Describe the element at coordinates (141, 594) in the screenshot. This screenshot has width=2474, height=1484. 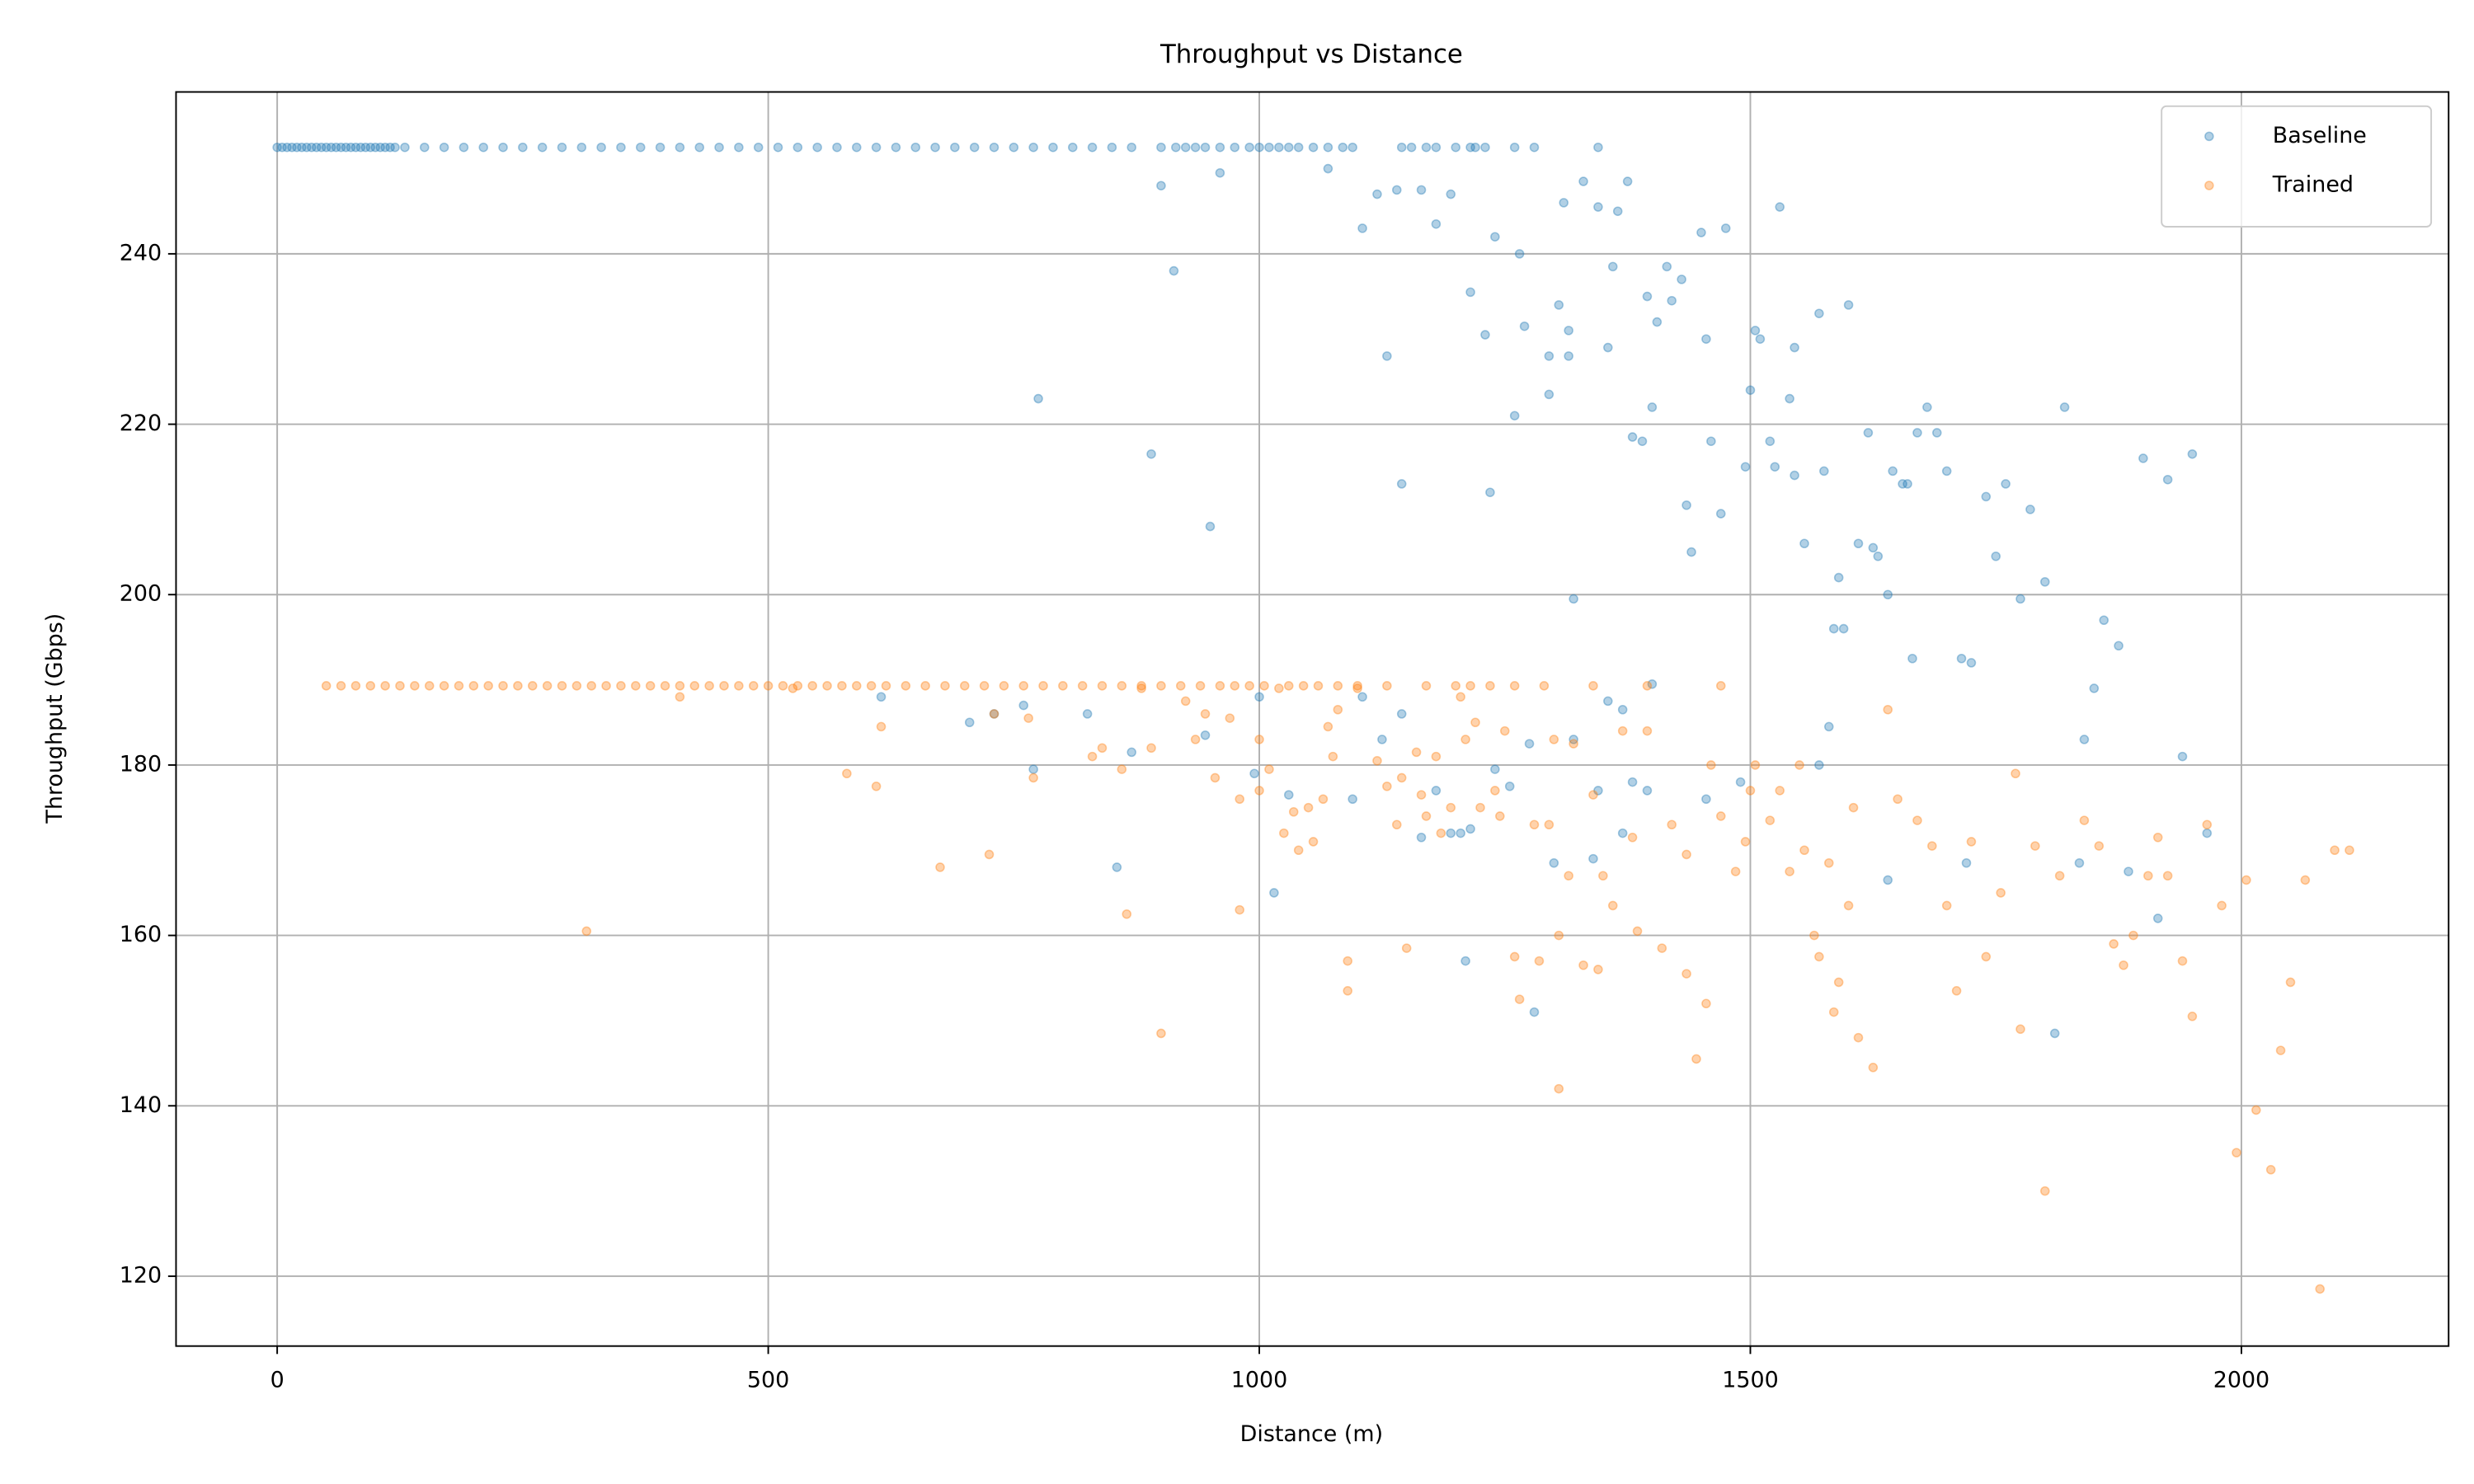
I see `y-tick-label: 200` at that location.